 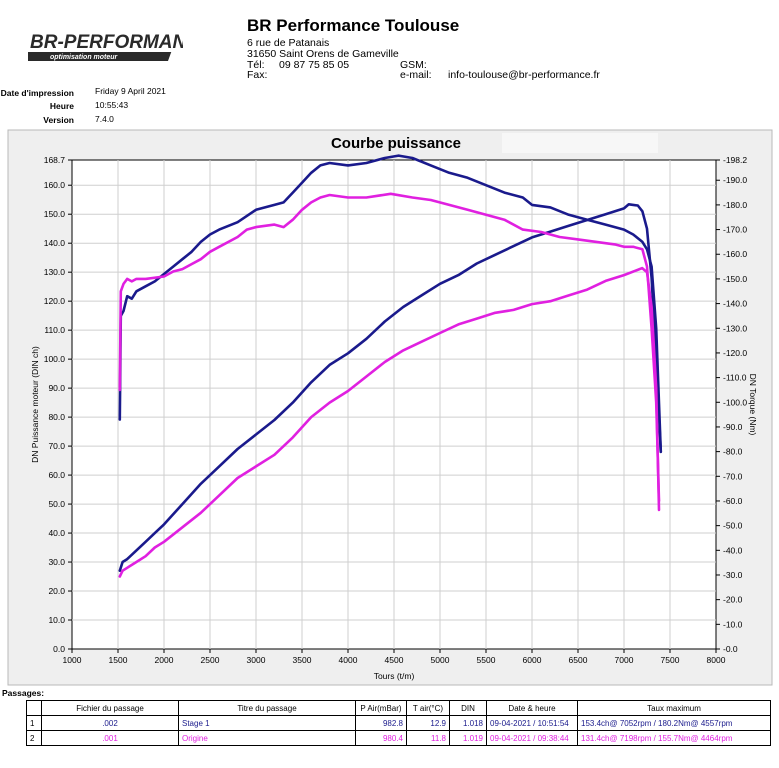 I want to click on x-tick-label: 3500, so click(x=302, y=660).